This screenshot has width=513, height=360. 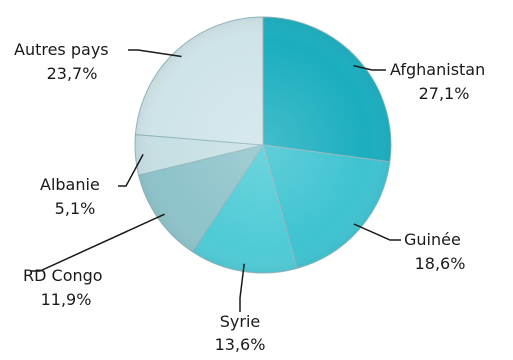 I want to click on pie-slice-afghanistan, so click(x=327, y=89).